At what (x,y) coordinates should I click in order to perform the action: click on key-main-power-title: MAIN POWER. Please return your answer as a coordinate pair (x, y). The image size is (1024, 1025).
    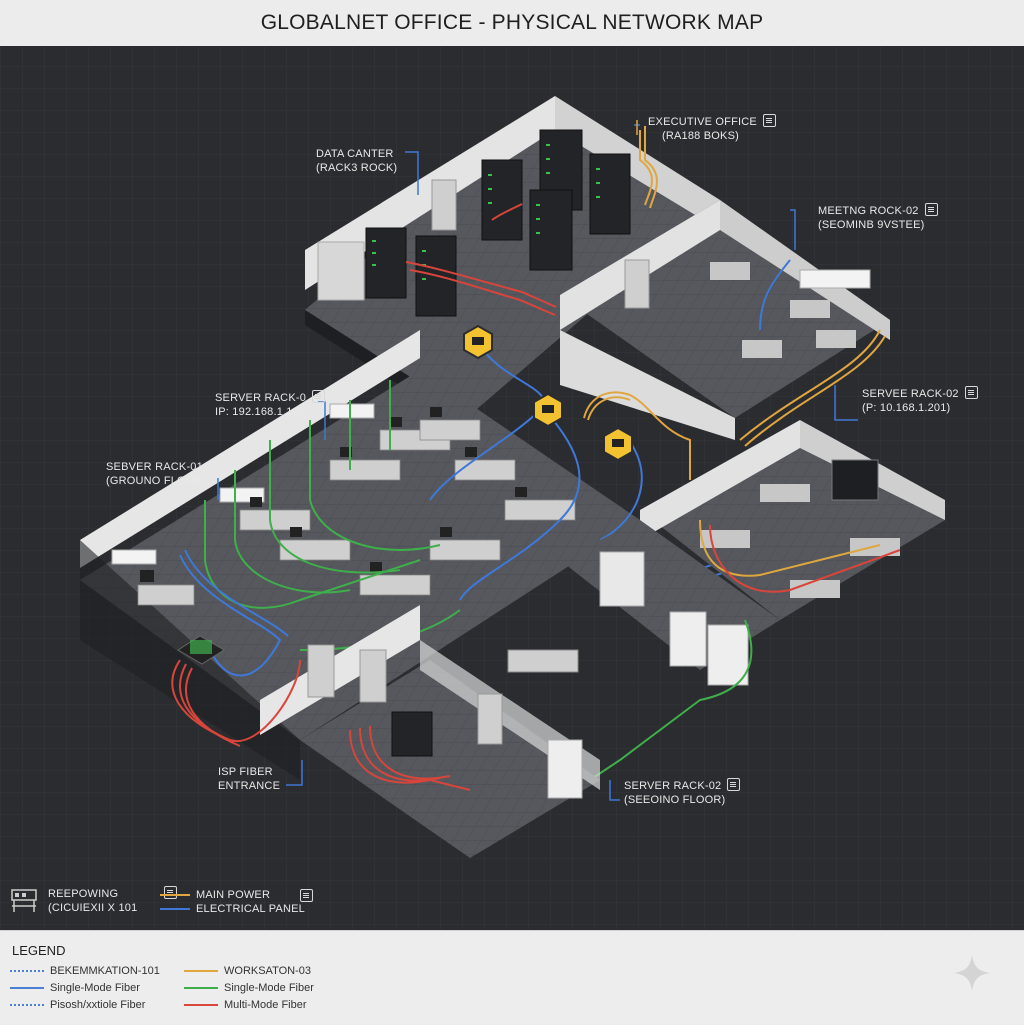
    Looking at the image, I should click on (233, 895).